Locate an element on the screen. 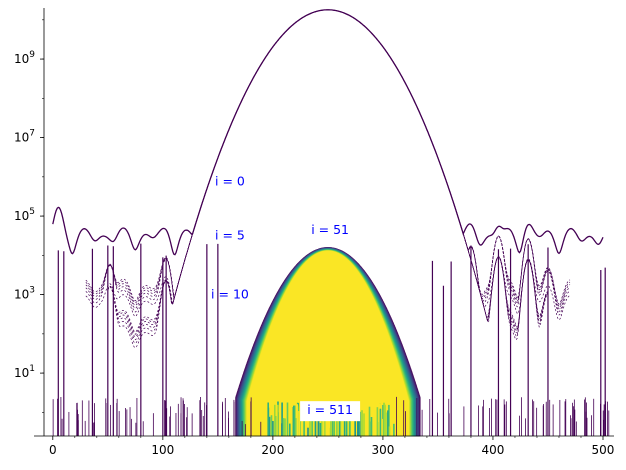 Image resolution: width=626 pixels, height=470 pixels. x-tick-label: 200 is located at coordinates (272, 450).